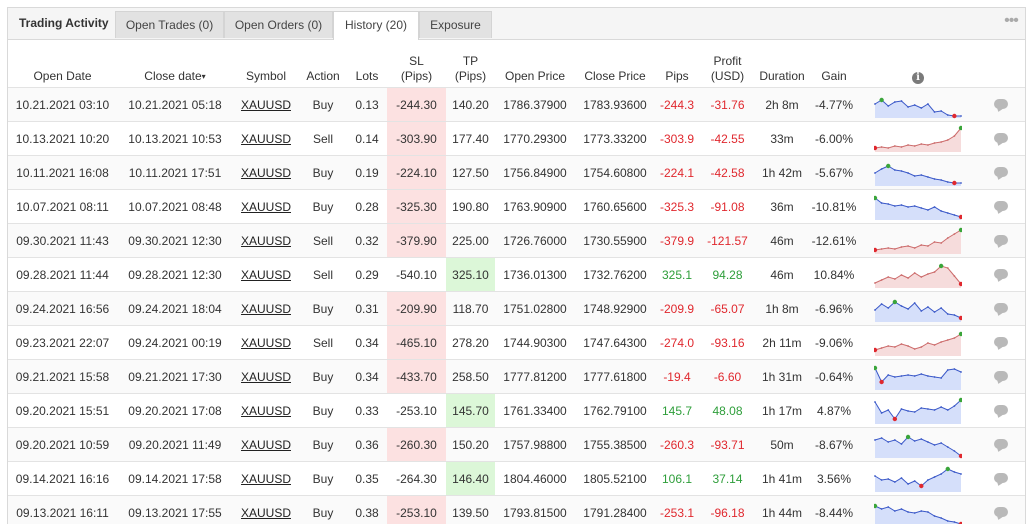 The width and height of the screenshot is (1029, 524). What do you see at coordinates (367, 64) in the screenshot?
I see `col-lots: Lots` at bounding box center [367, 64].